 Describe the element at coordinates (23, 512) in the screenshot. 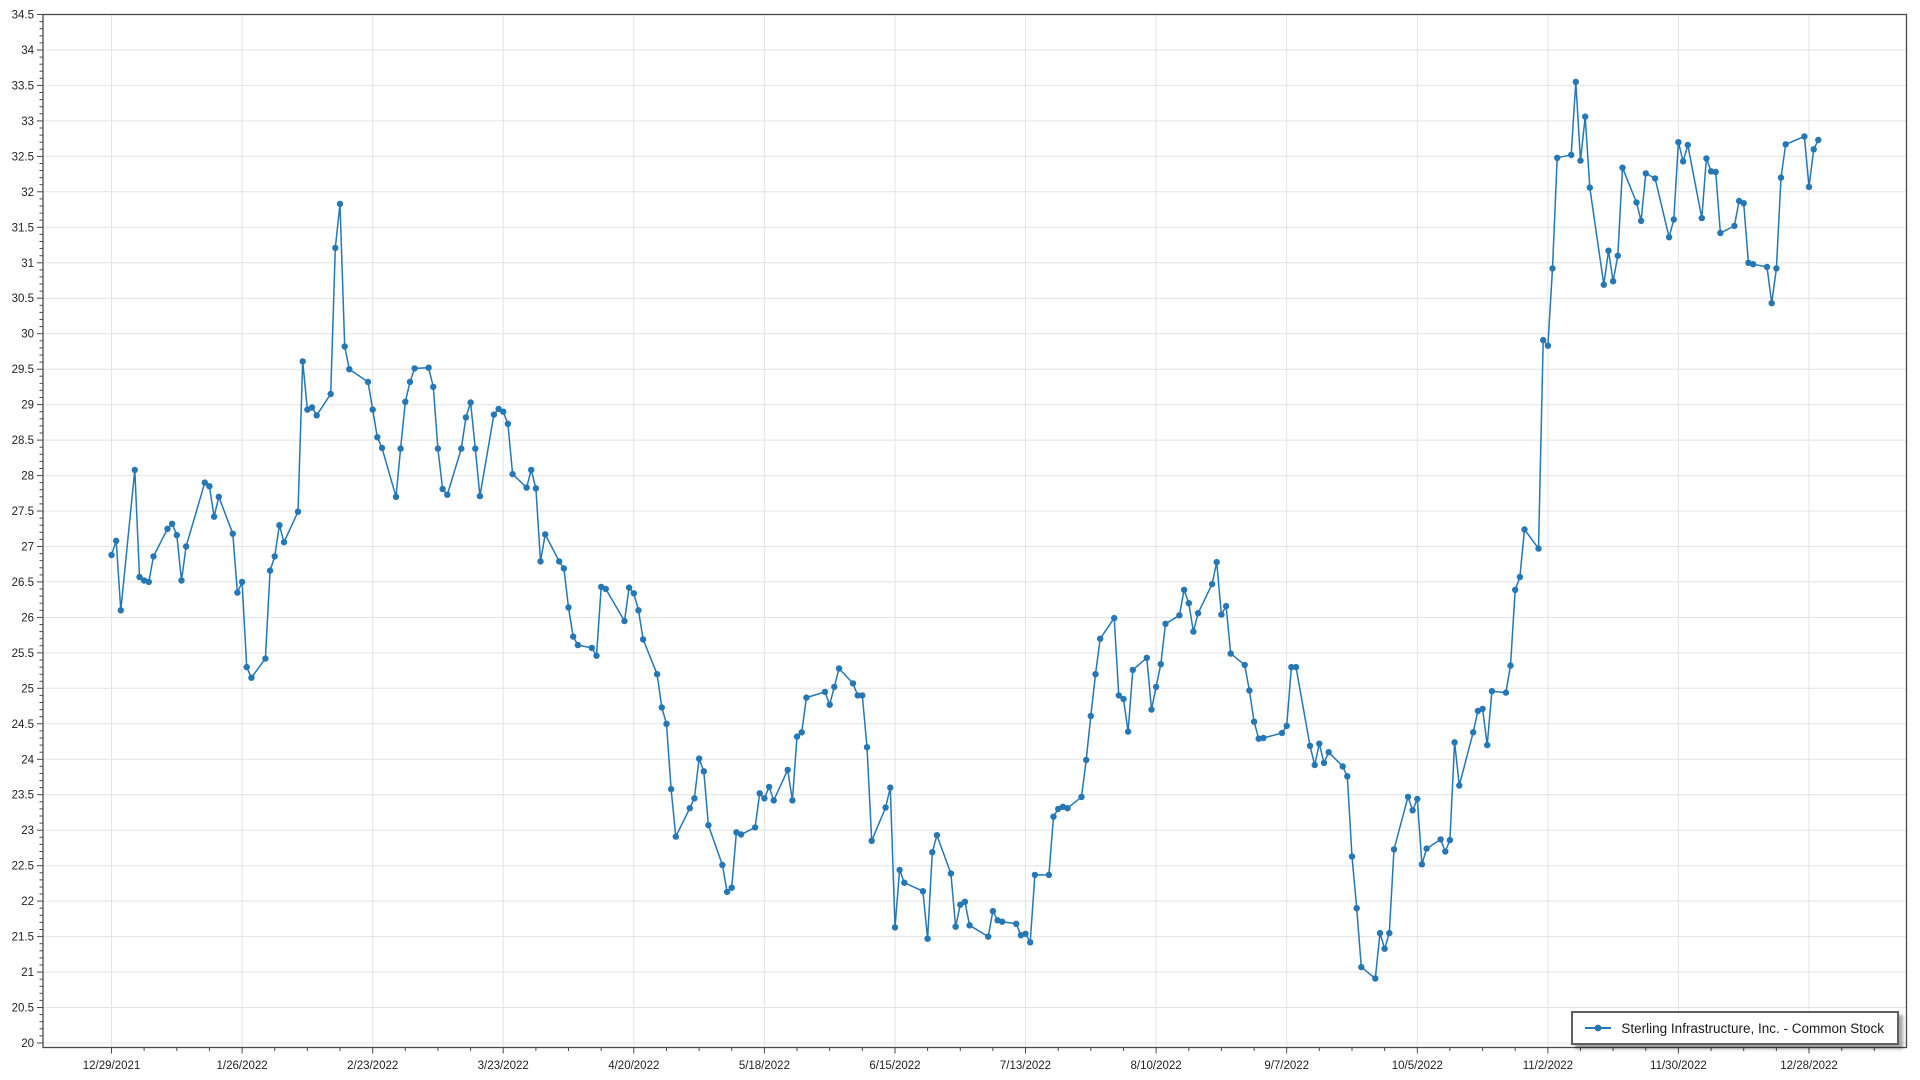

I see `y-axis-tick-label: 27.5` at that location.